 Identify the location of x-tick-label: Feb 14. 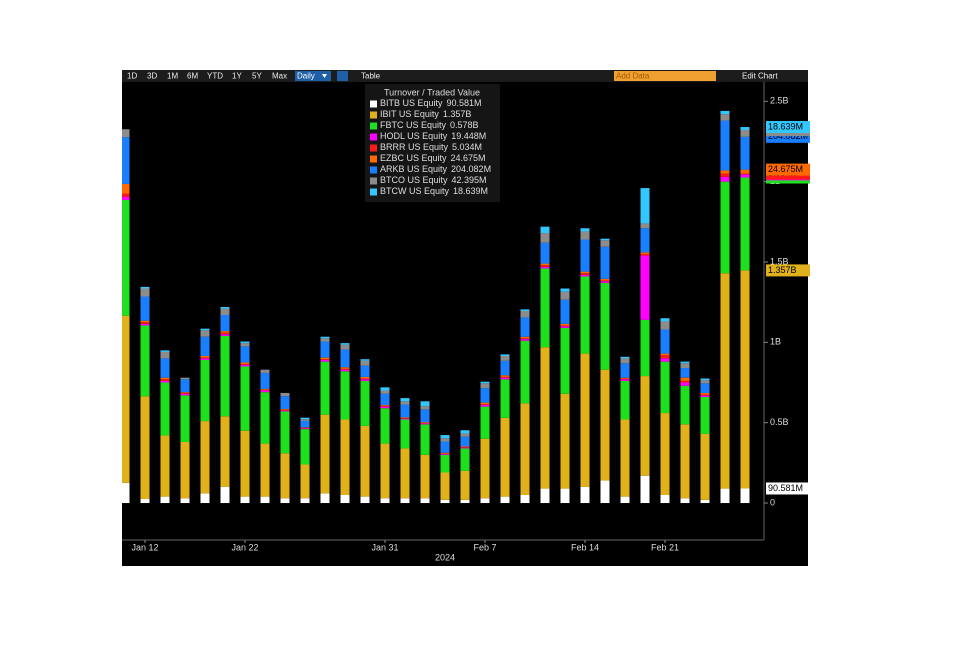
(585, 547).